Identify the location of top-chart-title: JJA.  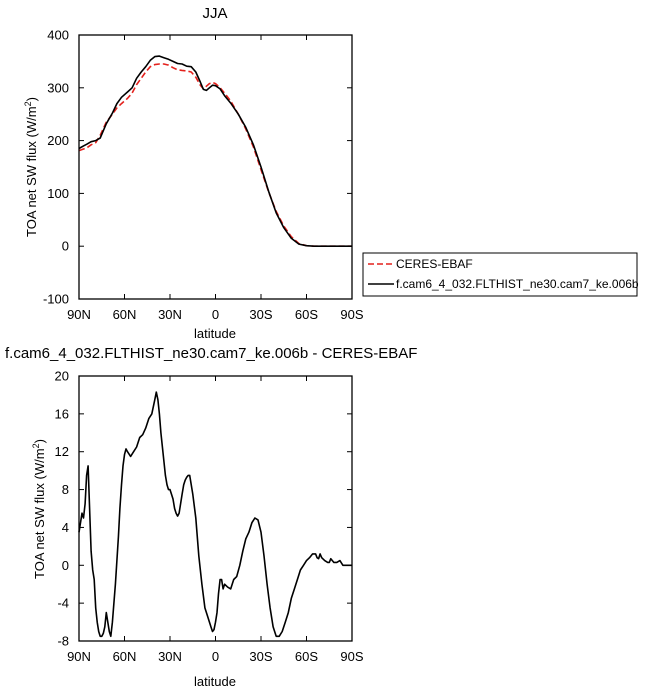
(214, 13).